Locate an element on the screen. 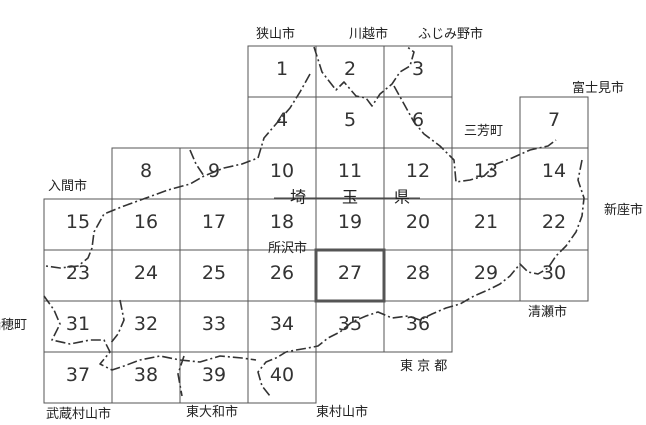  place-sayama: 狭山市 is located at coordinates (275, 34).